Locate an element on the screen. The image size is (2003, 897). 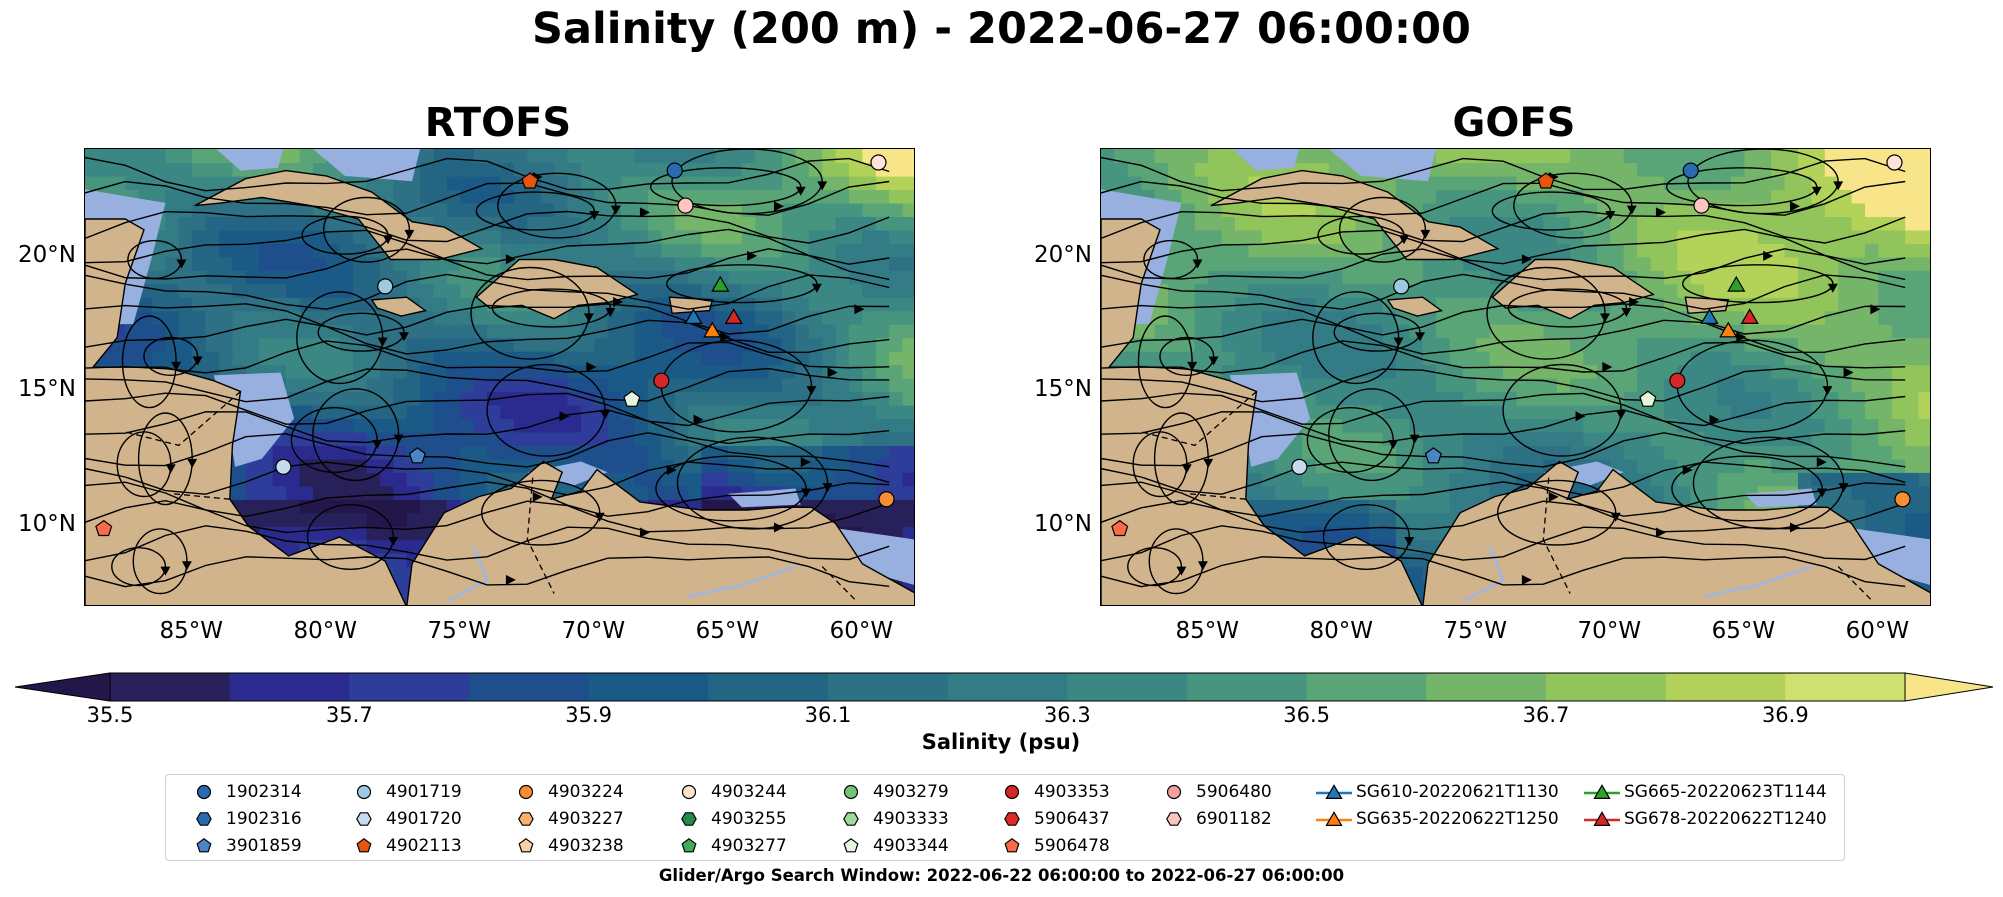
colorbar-under-extension is located at coordinates (63, 687).